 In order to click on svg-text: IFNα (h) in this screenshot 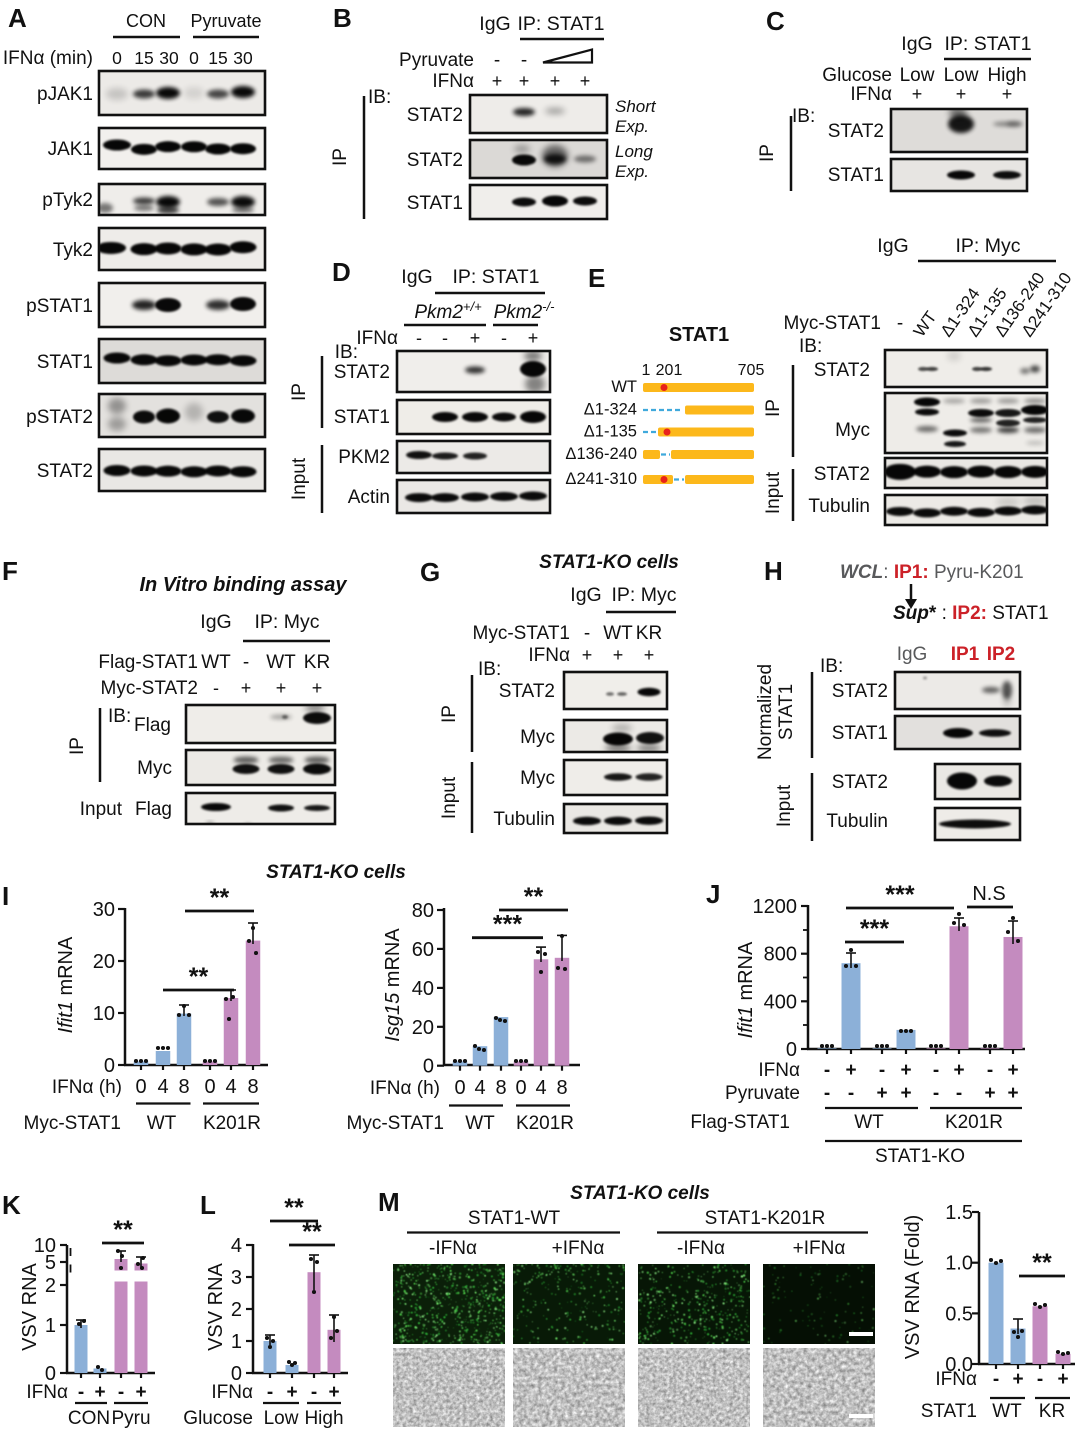, I will do `click(405, 1088)`.